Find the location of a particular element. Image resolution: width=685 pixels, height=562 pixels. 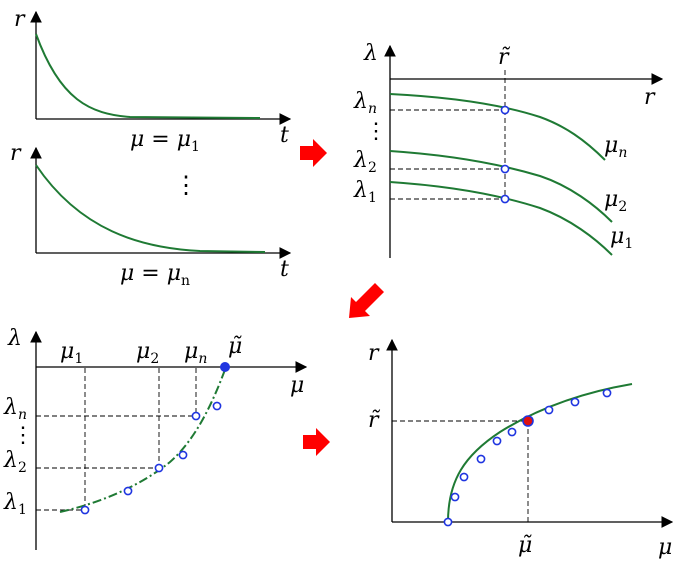

flow-arrow-down-left is located at coordinates (366, 300).